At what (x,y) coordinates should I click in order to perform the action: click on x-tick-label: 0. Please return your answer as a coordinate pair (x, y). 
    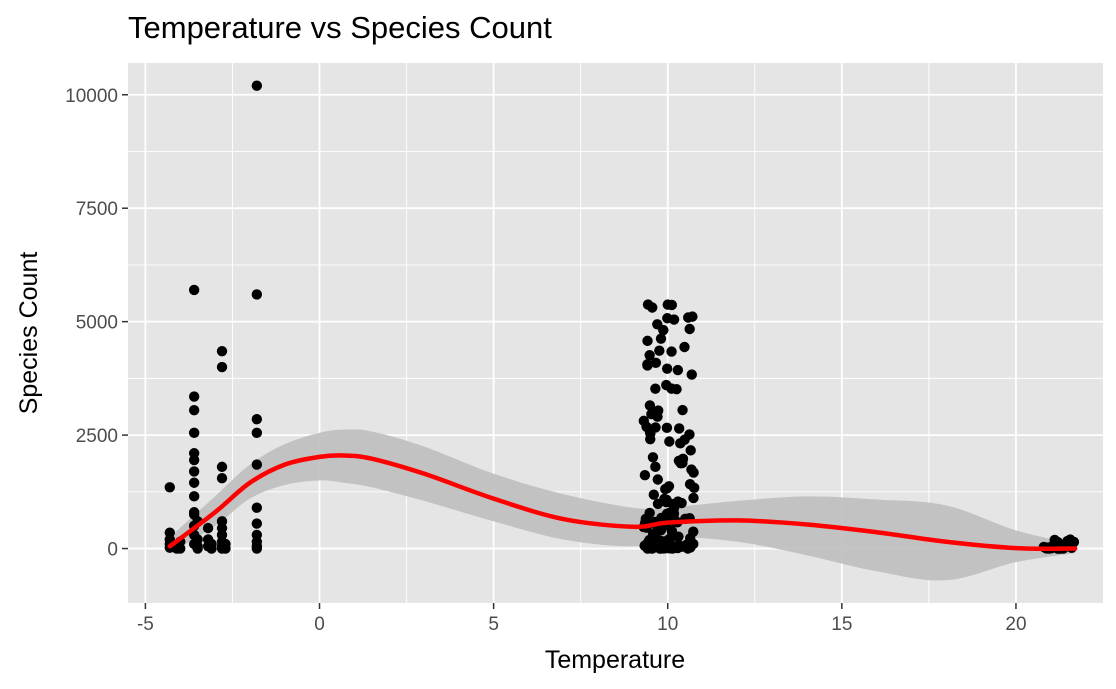
    Looking at the image, I should click on (319, 624).